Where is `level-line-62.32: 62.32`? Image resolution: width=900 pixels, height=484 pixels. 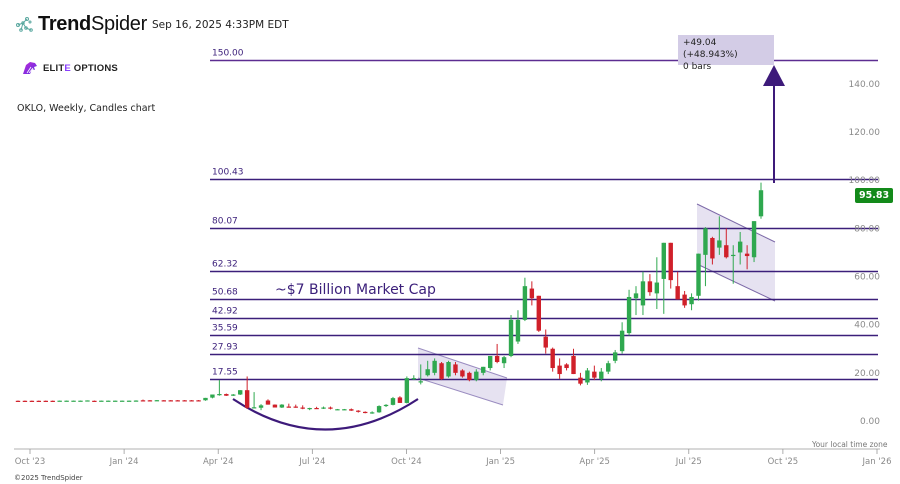 level-line-62.32: 62.32 is located at coordinates (544, 266).